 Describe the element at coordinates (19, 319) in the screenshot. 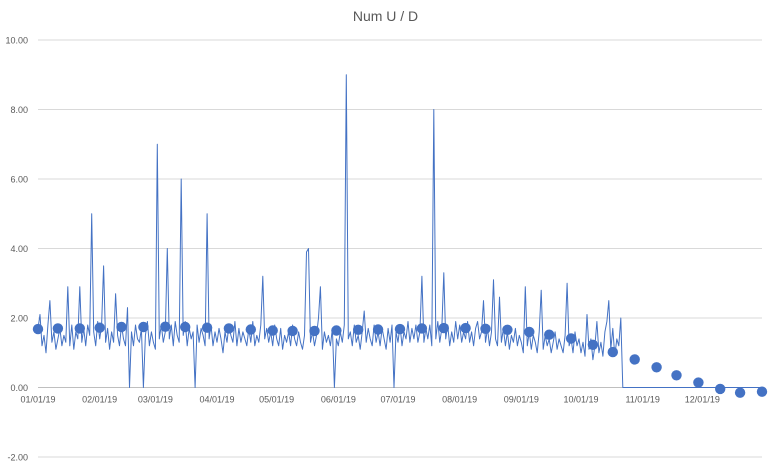

I see `y-tick-label: 2.00` at that location.